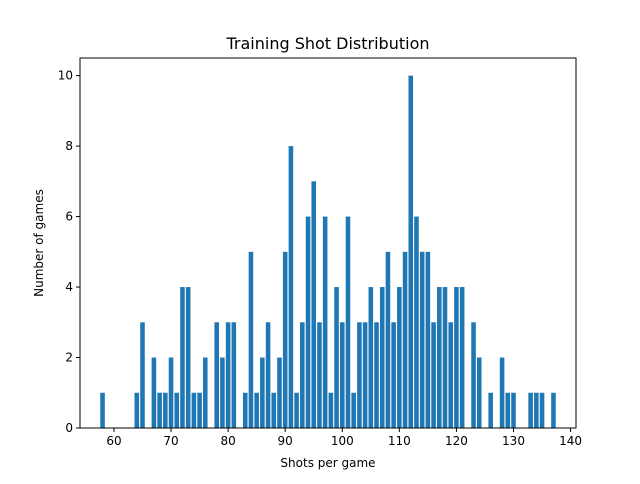  What do you see at coordinates (69, 146) in the screenshot?
I see `y-tick-label: 8` at bounding box center [69, 146].